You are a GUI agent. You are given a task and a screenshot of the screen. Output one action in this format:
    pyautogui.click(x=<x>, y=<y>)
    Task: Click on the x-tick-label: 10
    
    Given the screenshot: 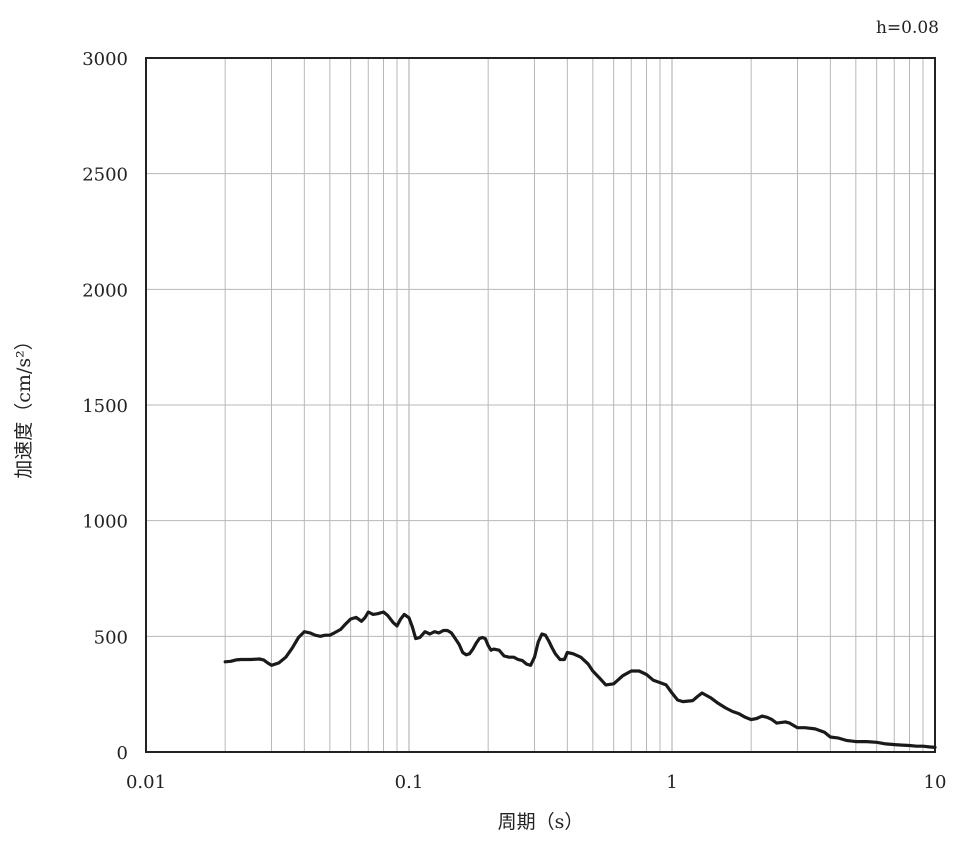 What is the action you would take?
    pyautogui.click(x=935, y=782)
    